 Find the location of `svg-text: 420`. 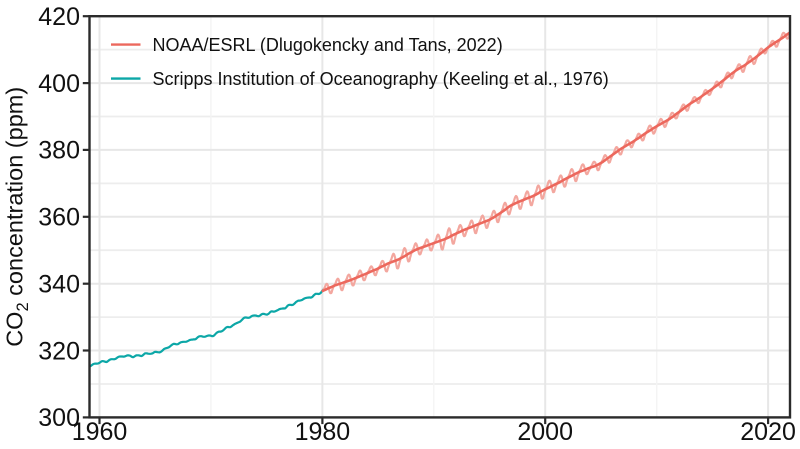

svg-text: 420 is located at coordinates (59, 17).